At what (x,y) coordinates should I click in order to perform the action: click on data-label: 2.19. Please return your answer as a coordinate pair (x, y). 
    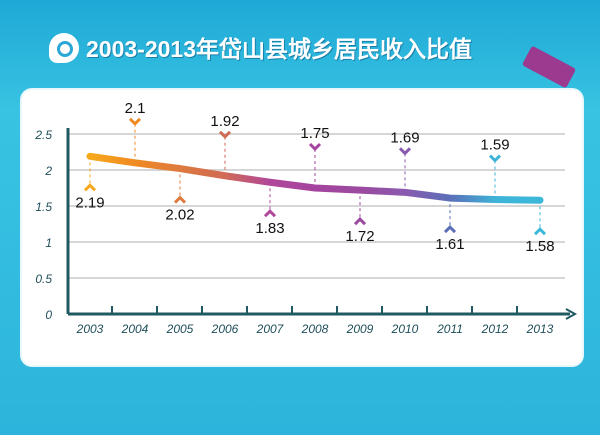
    Looking at the image, I should click on (89, 202).